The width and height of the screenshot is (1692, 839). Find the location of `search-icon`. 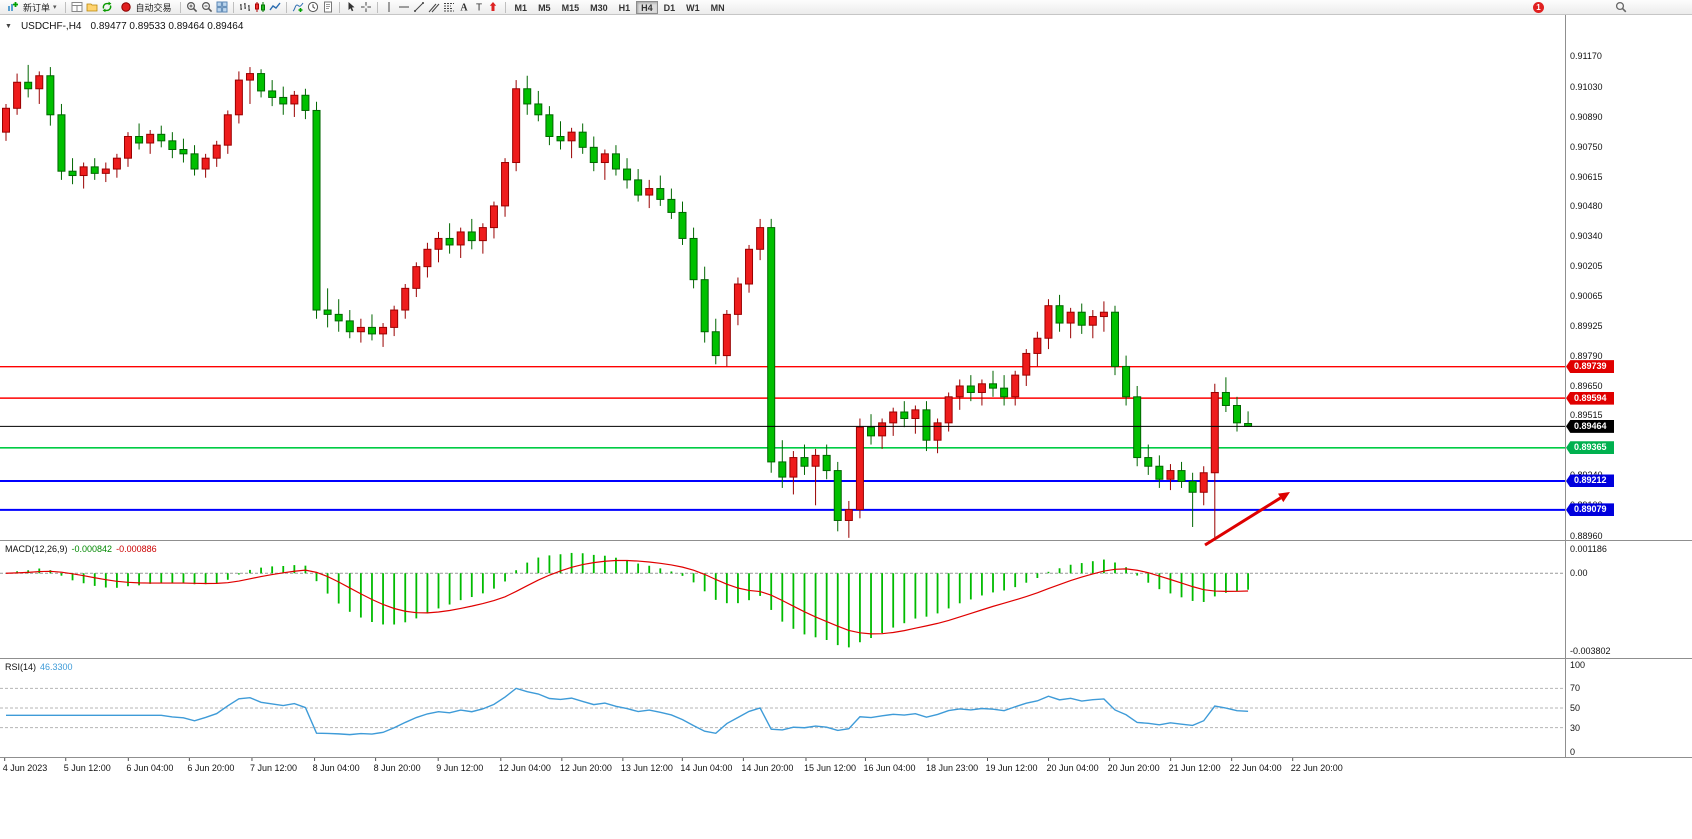

search-icon is located at coordinates (1621, 7).